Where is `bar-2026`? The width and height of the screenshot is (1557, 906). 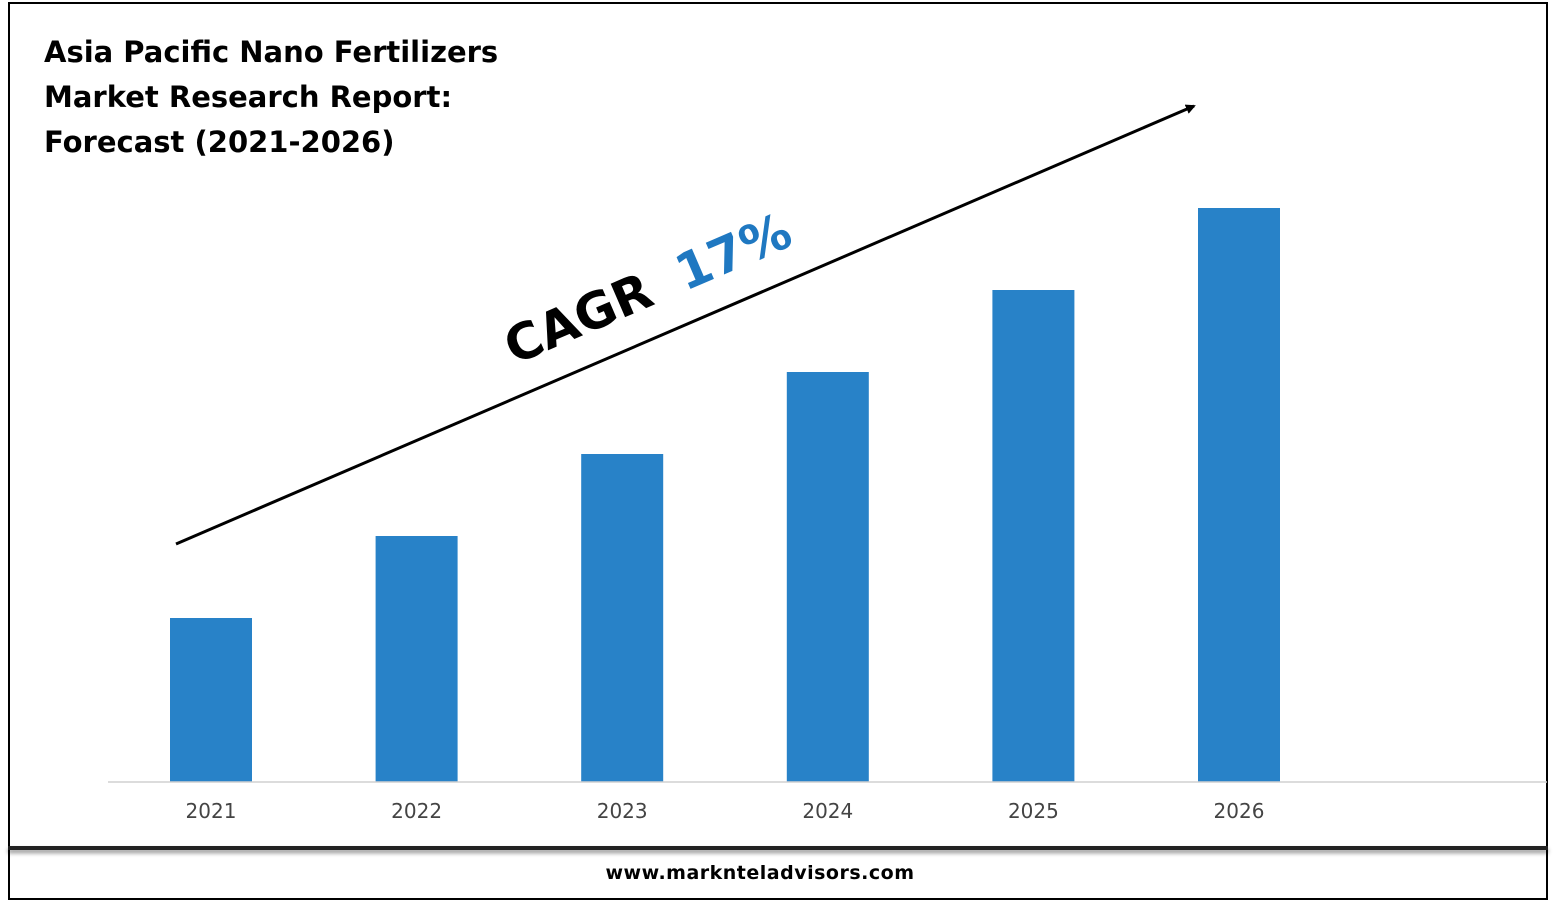 bar-2026 is located at coordinates (1239, 495).